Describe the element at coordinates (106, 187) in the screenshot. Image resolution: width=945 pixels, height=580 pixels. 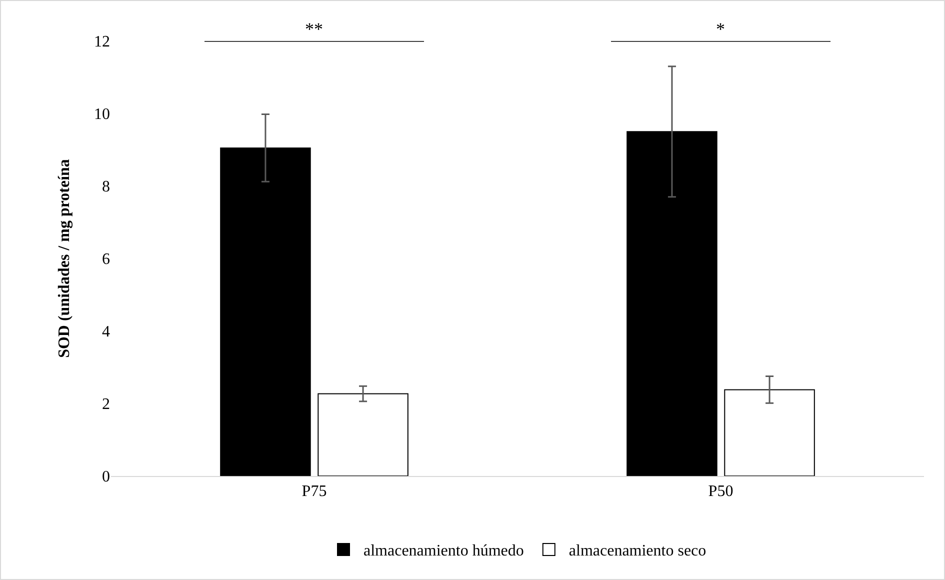
I see `y-tick-label: 8` at that location.